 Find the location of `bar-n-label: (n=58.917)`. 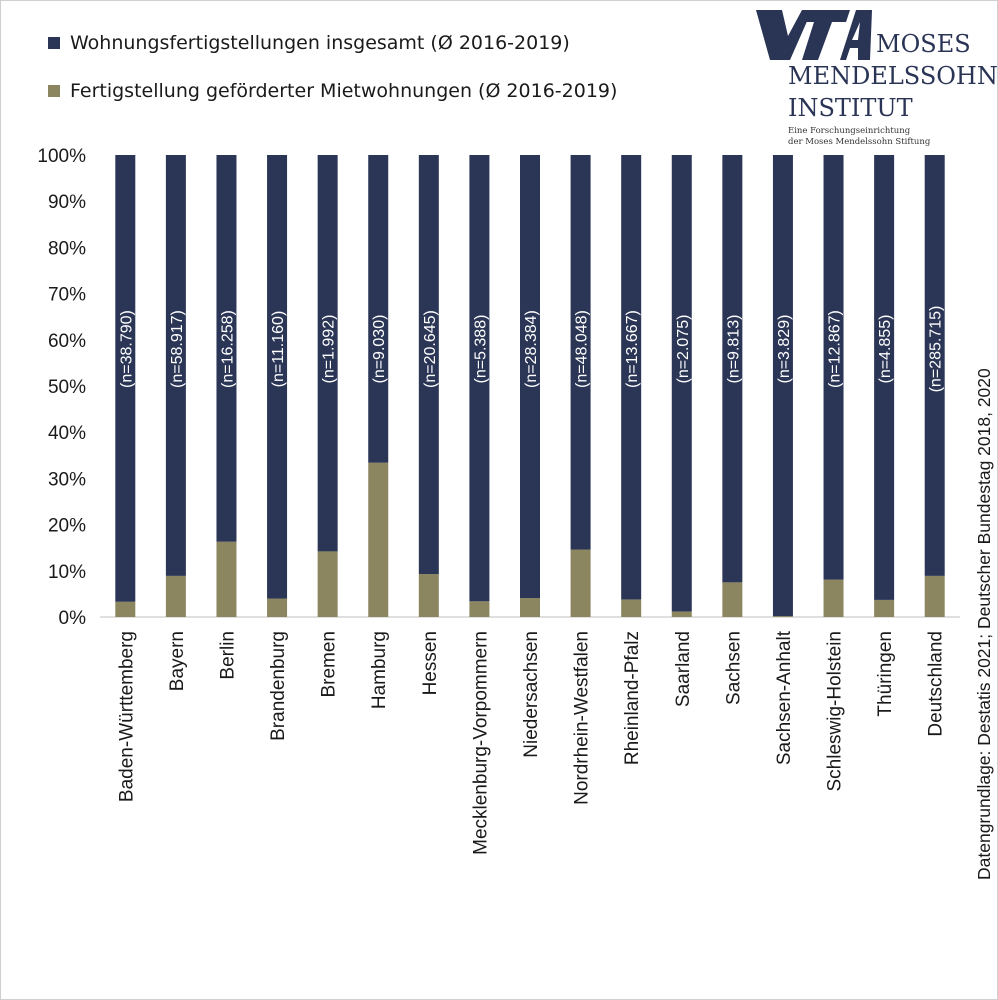

bar-n-label: (n=58.917) is located at coordinates (177, 349).